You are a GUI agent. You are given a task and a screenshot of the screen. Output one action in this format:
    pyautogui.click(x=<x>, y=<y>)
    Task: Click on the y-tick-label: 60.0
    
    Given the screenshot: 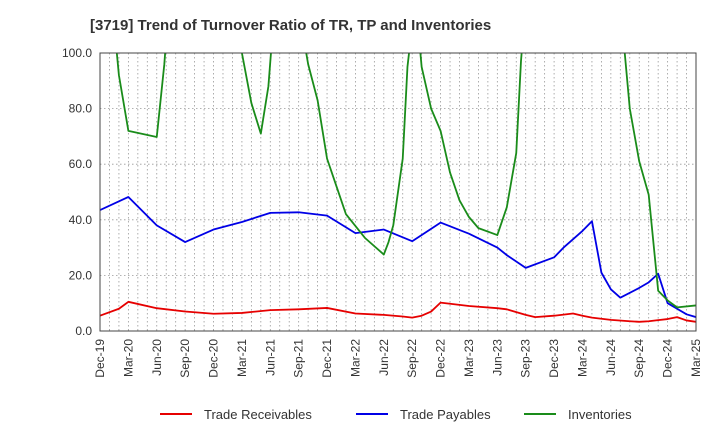 What is the action you would take?
    pyautogui.click(x=81, y=164)
    